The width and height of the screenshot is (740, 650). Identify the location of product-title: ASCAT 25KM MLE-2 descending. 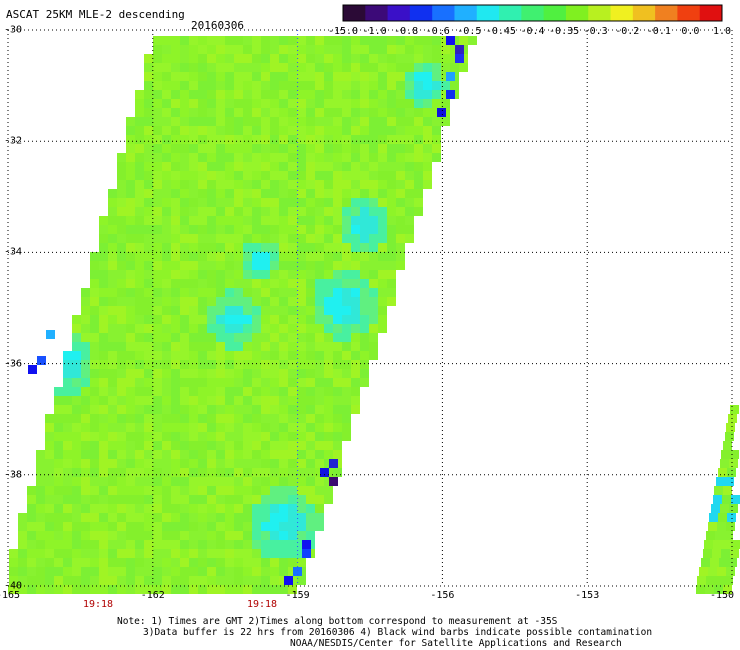
(95, 14).